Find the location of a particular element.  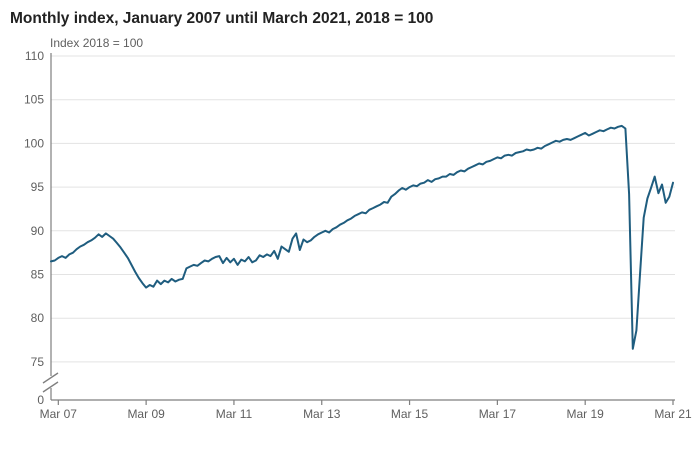

x-tick-label: Mar 07 is located at coordinates (59, 414).